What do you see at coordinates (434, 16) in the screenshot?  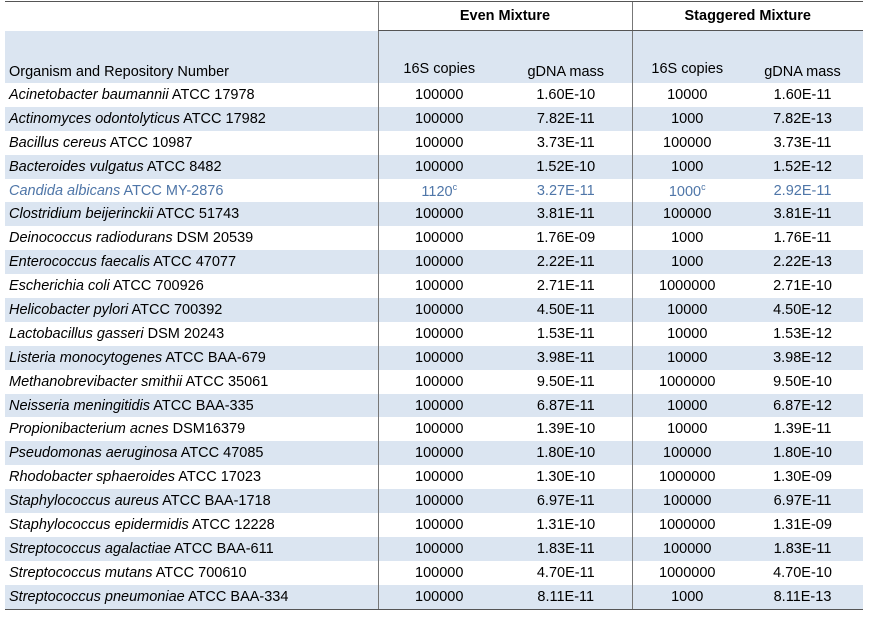 I see `group-header-row: Even Mixture Staggered Mixture` at bounding box center [434, 16].